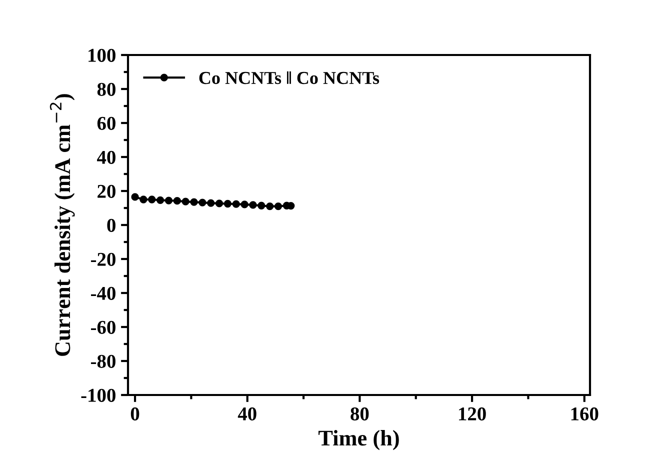 This screenshot has width=672, height=466. I want to click on legend-label: Co NCNTs ‖ Co NCNTs, so click(289, 77).